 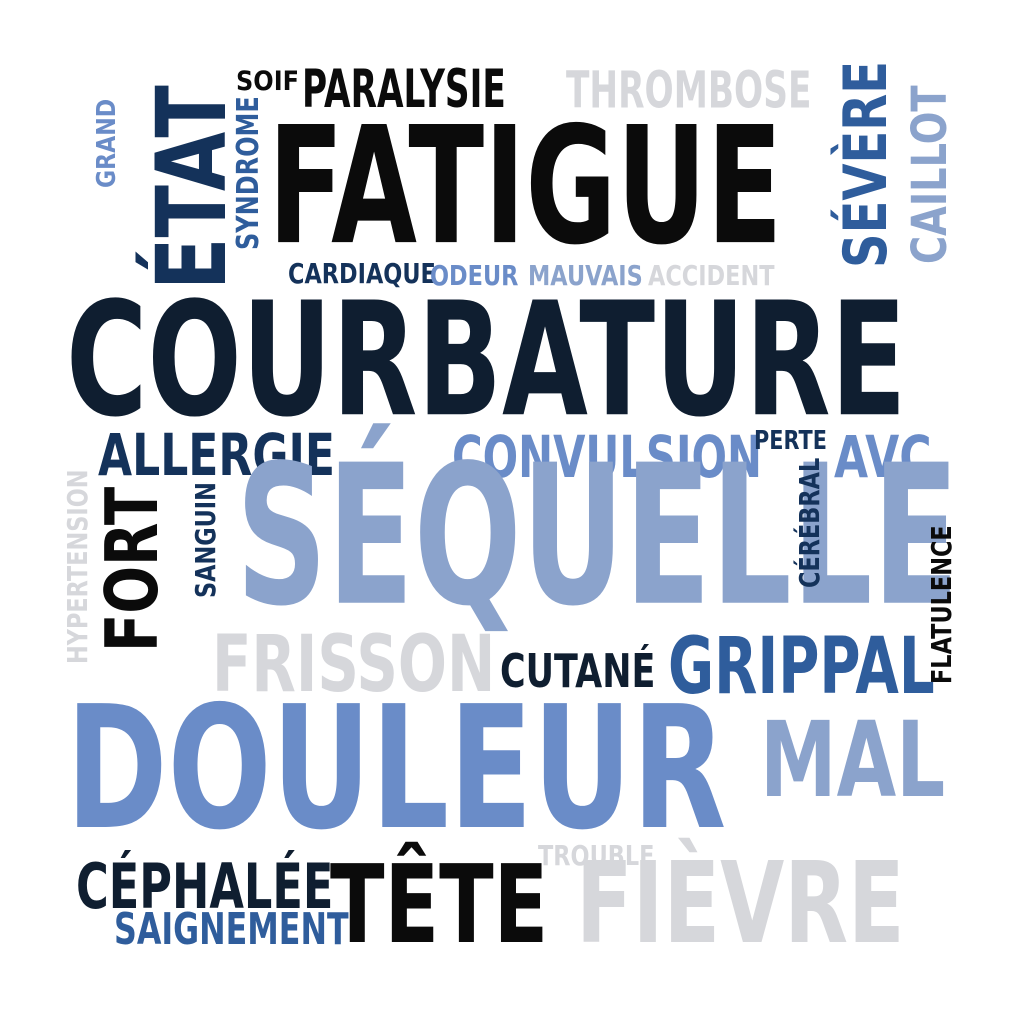 What do you see at coordinates (790, 441) in the screenshot?
I see `word-perte: PERTE` at bounding box center [790, 441].